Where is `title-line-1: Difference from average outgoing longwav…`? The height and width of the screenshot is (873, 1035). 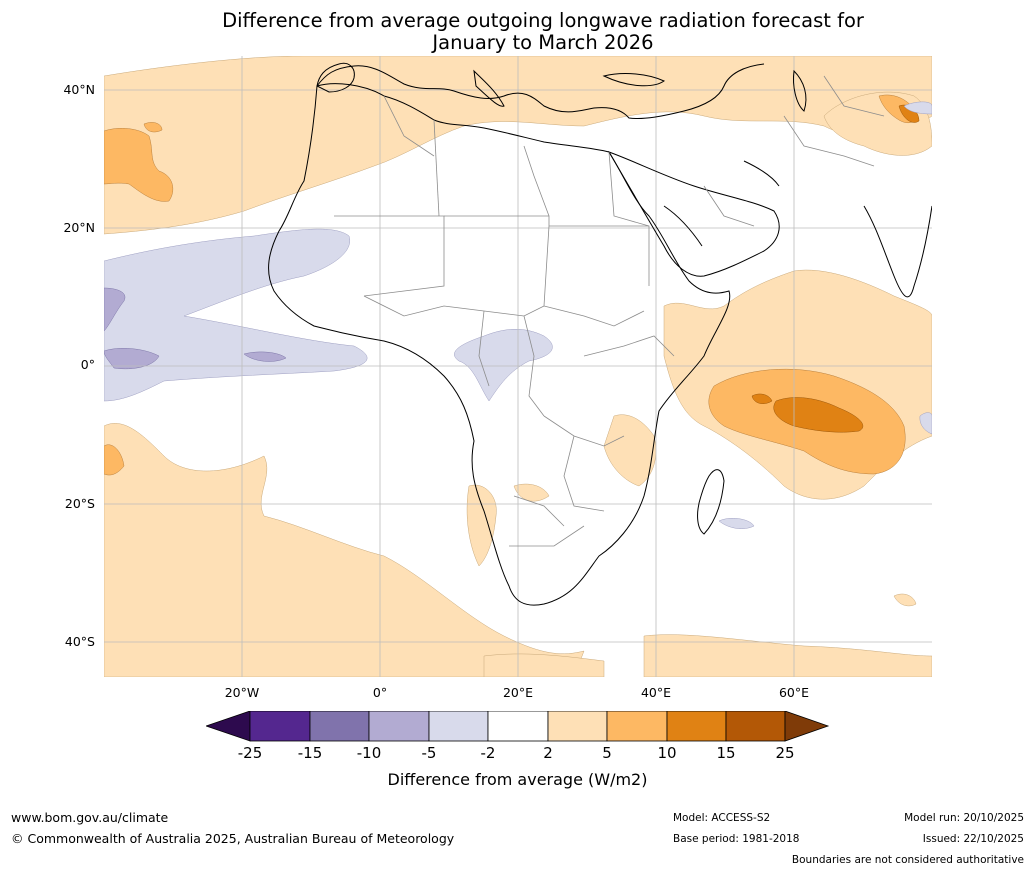 title-line-1: Difference from average outgoing longwav… is located at coordinates (543, 20).